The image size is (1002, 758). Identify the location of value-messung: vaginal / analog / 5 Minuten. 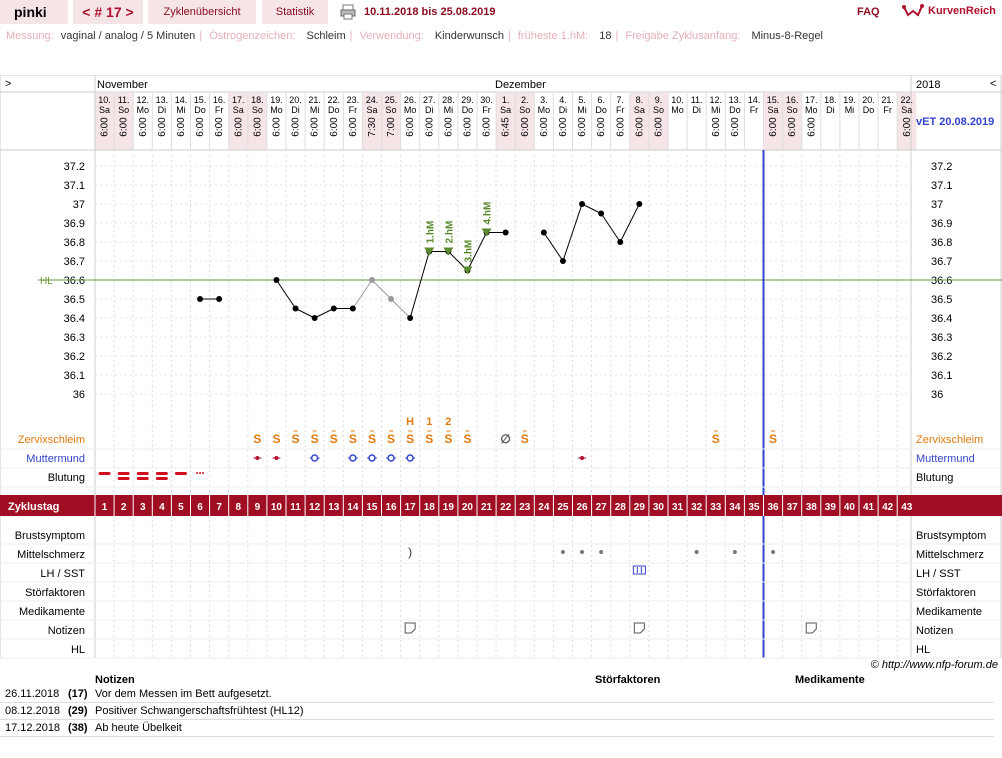
(128, 36).